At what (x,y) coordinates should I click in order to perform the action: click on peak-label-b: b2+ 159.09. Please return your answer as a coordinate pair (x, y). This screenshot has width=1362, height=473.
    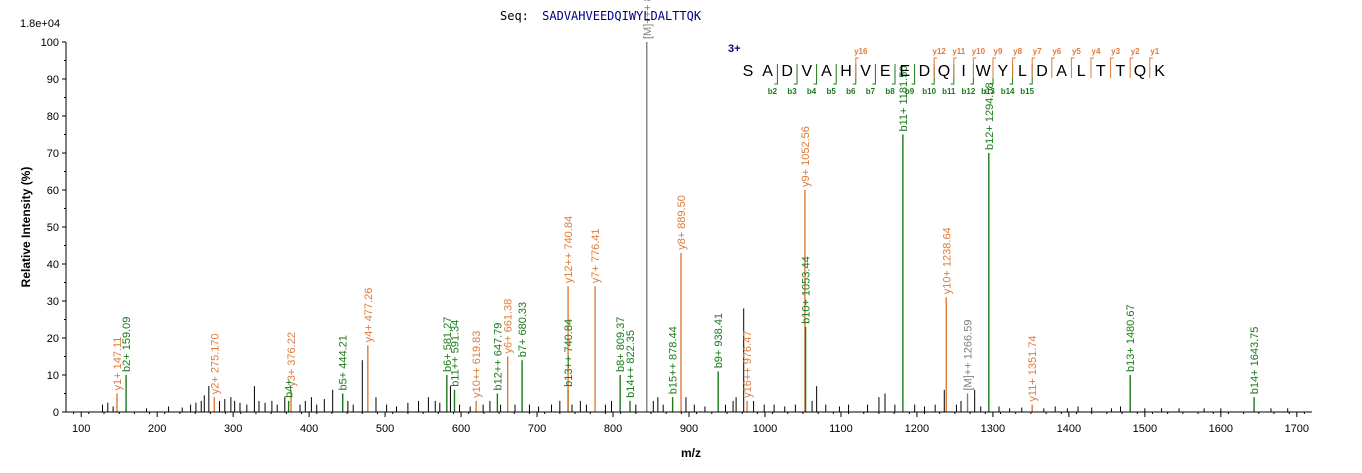
    Looking at the image, I should click on (127, 344).